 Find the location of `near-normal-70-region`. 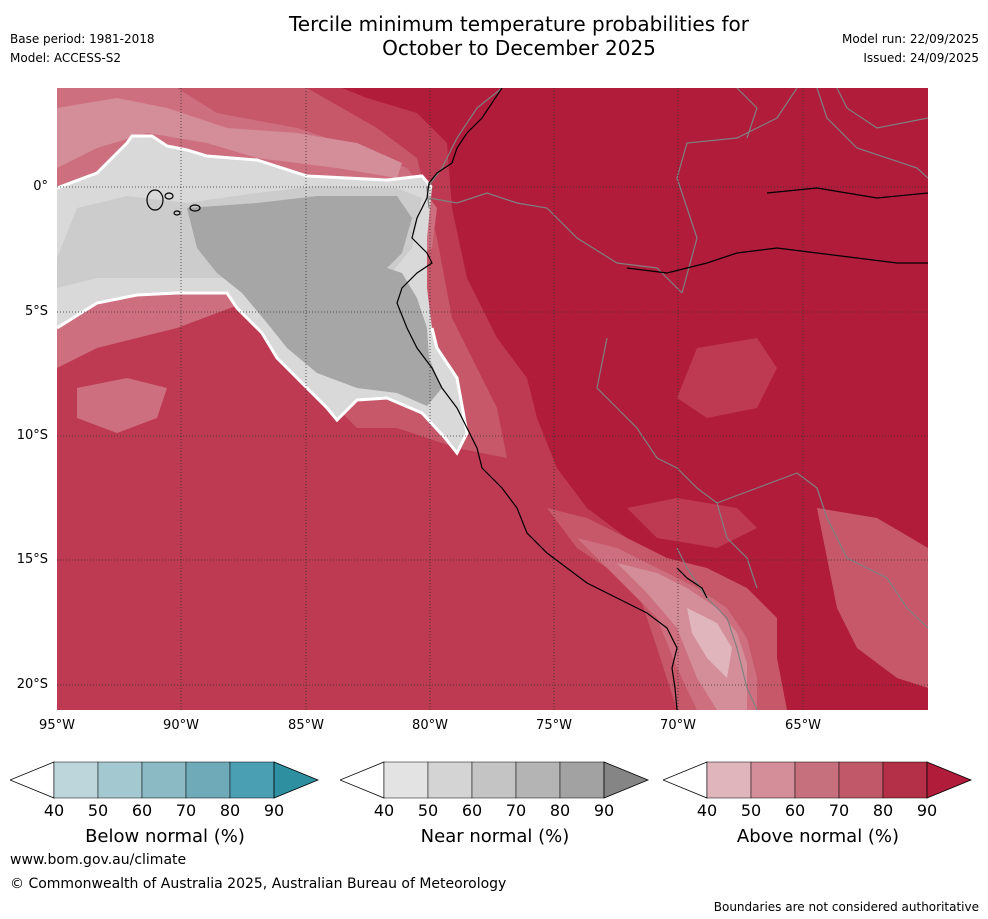

near-normal-70-region is located at coordinates (314, 301).